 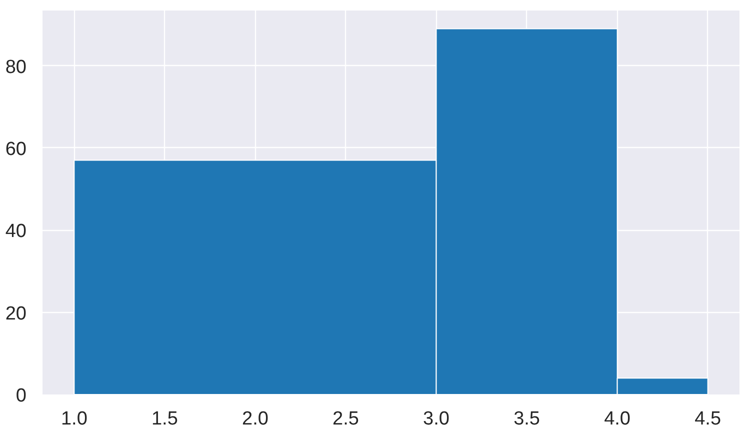 What do you see at coordinates (16, 313) in the screenshot?
I see `y-tick-label: 20` at bounding box center [16, 313].